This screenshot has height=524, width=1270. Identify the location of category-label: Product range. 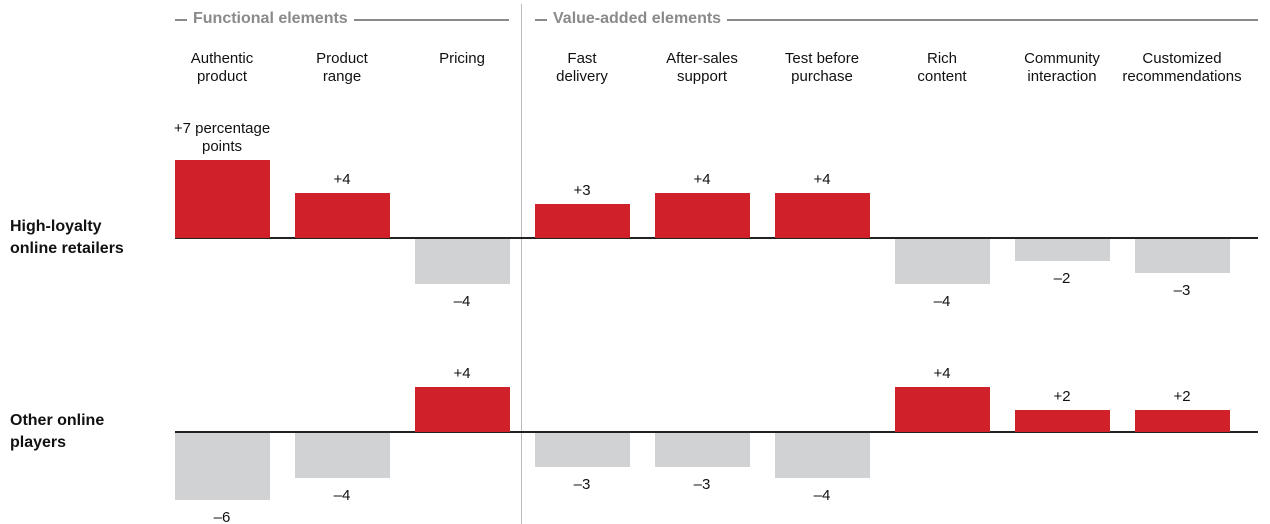
(342, 68).